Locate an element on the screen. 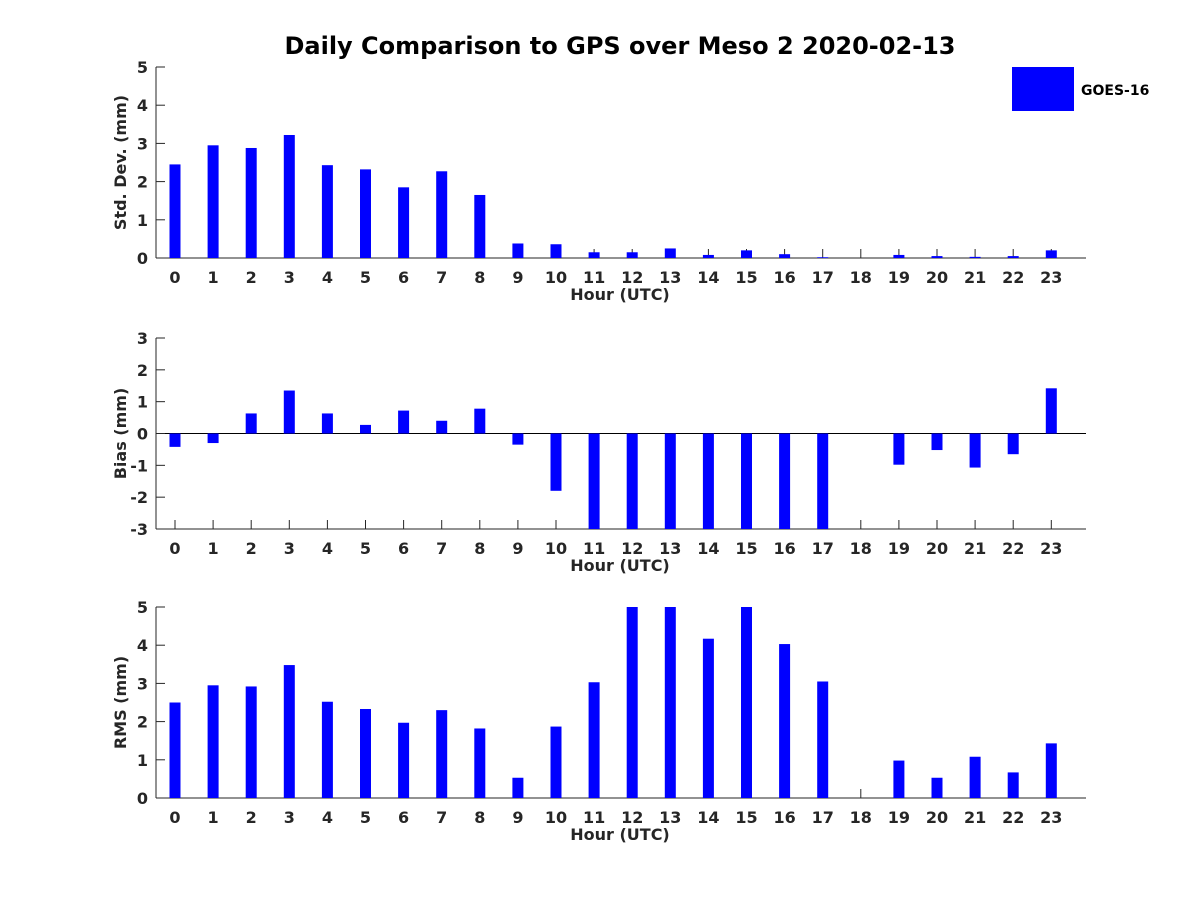 The height and width of the screenshot is (900, 1200). x-tick-label: 22 is located at coordinates (1013, 817).